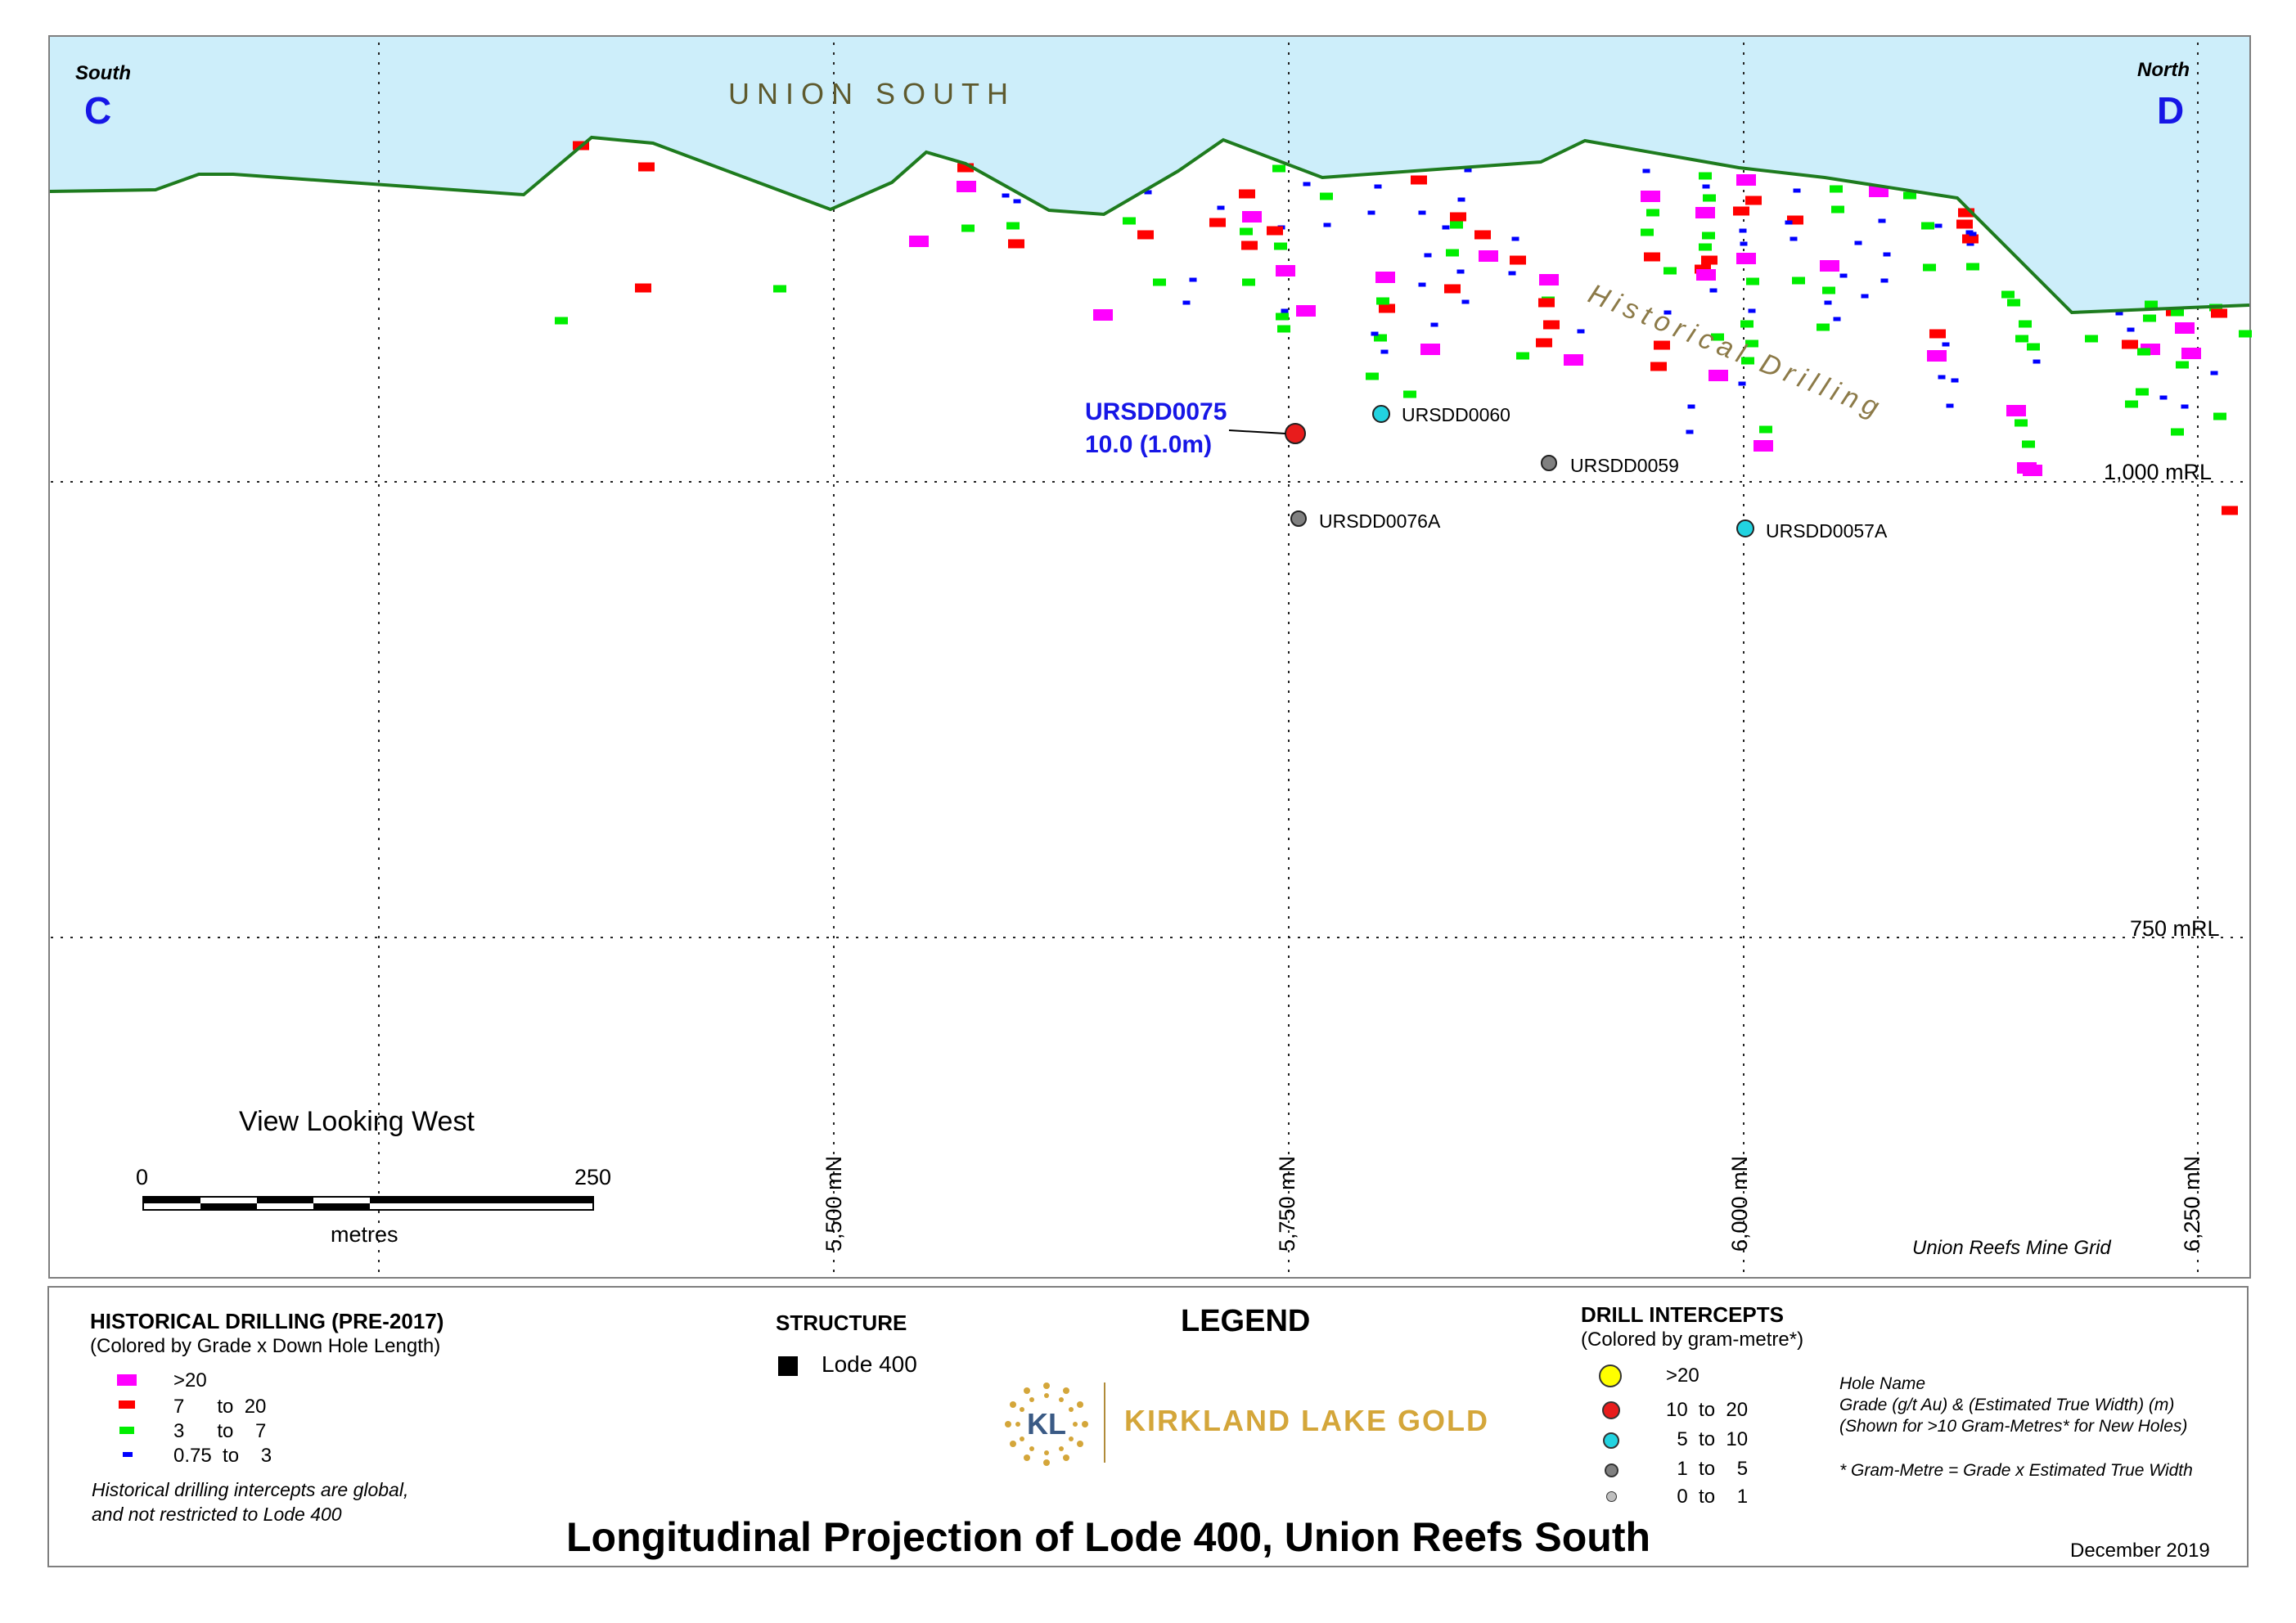  Describe the element at coordinates (788, 1366) in the screenshot. I see `lode-400-swatch` at that location.